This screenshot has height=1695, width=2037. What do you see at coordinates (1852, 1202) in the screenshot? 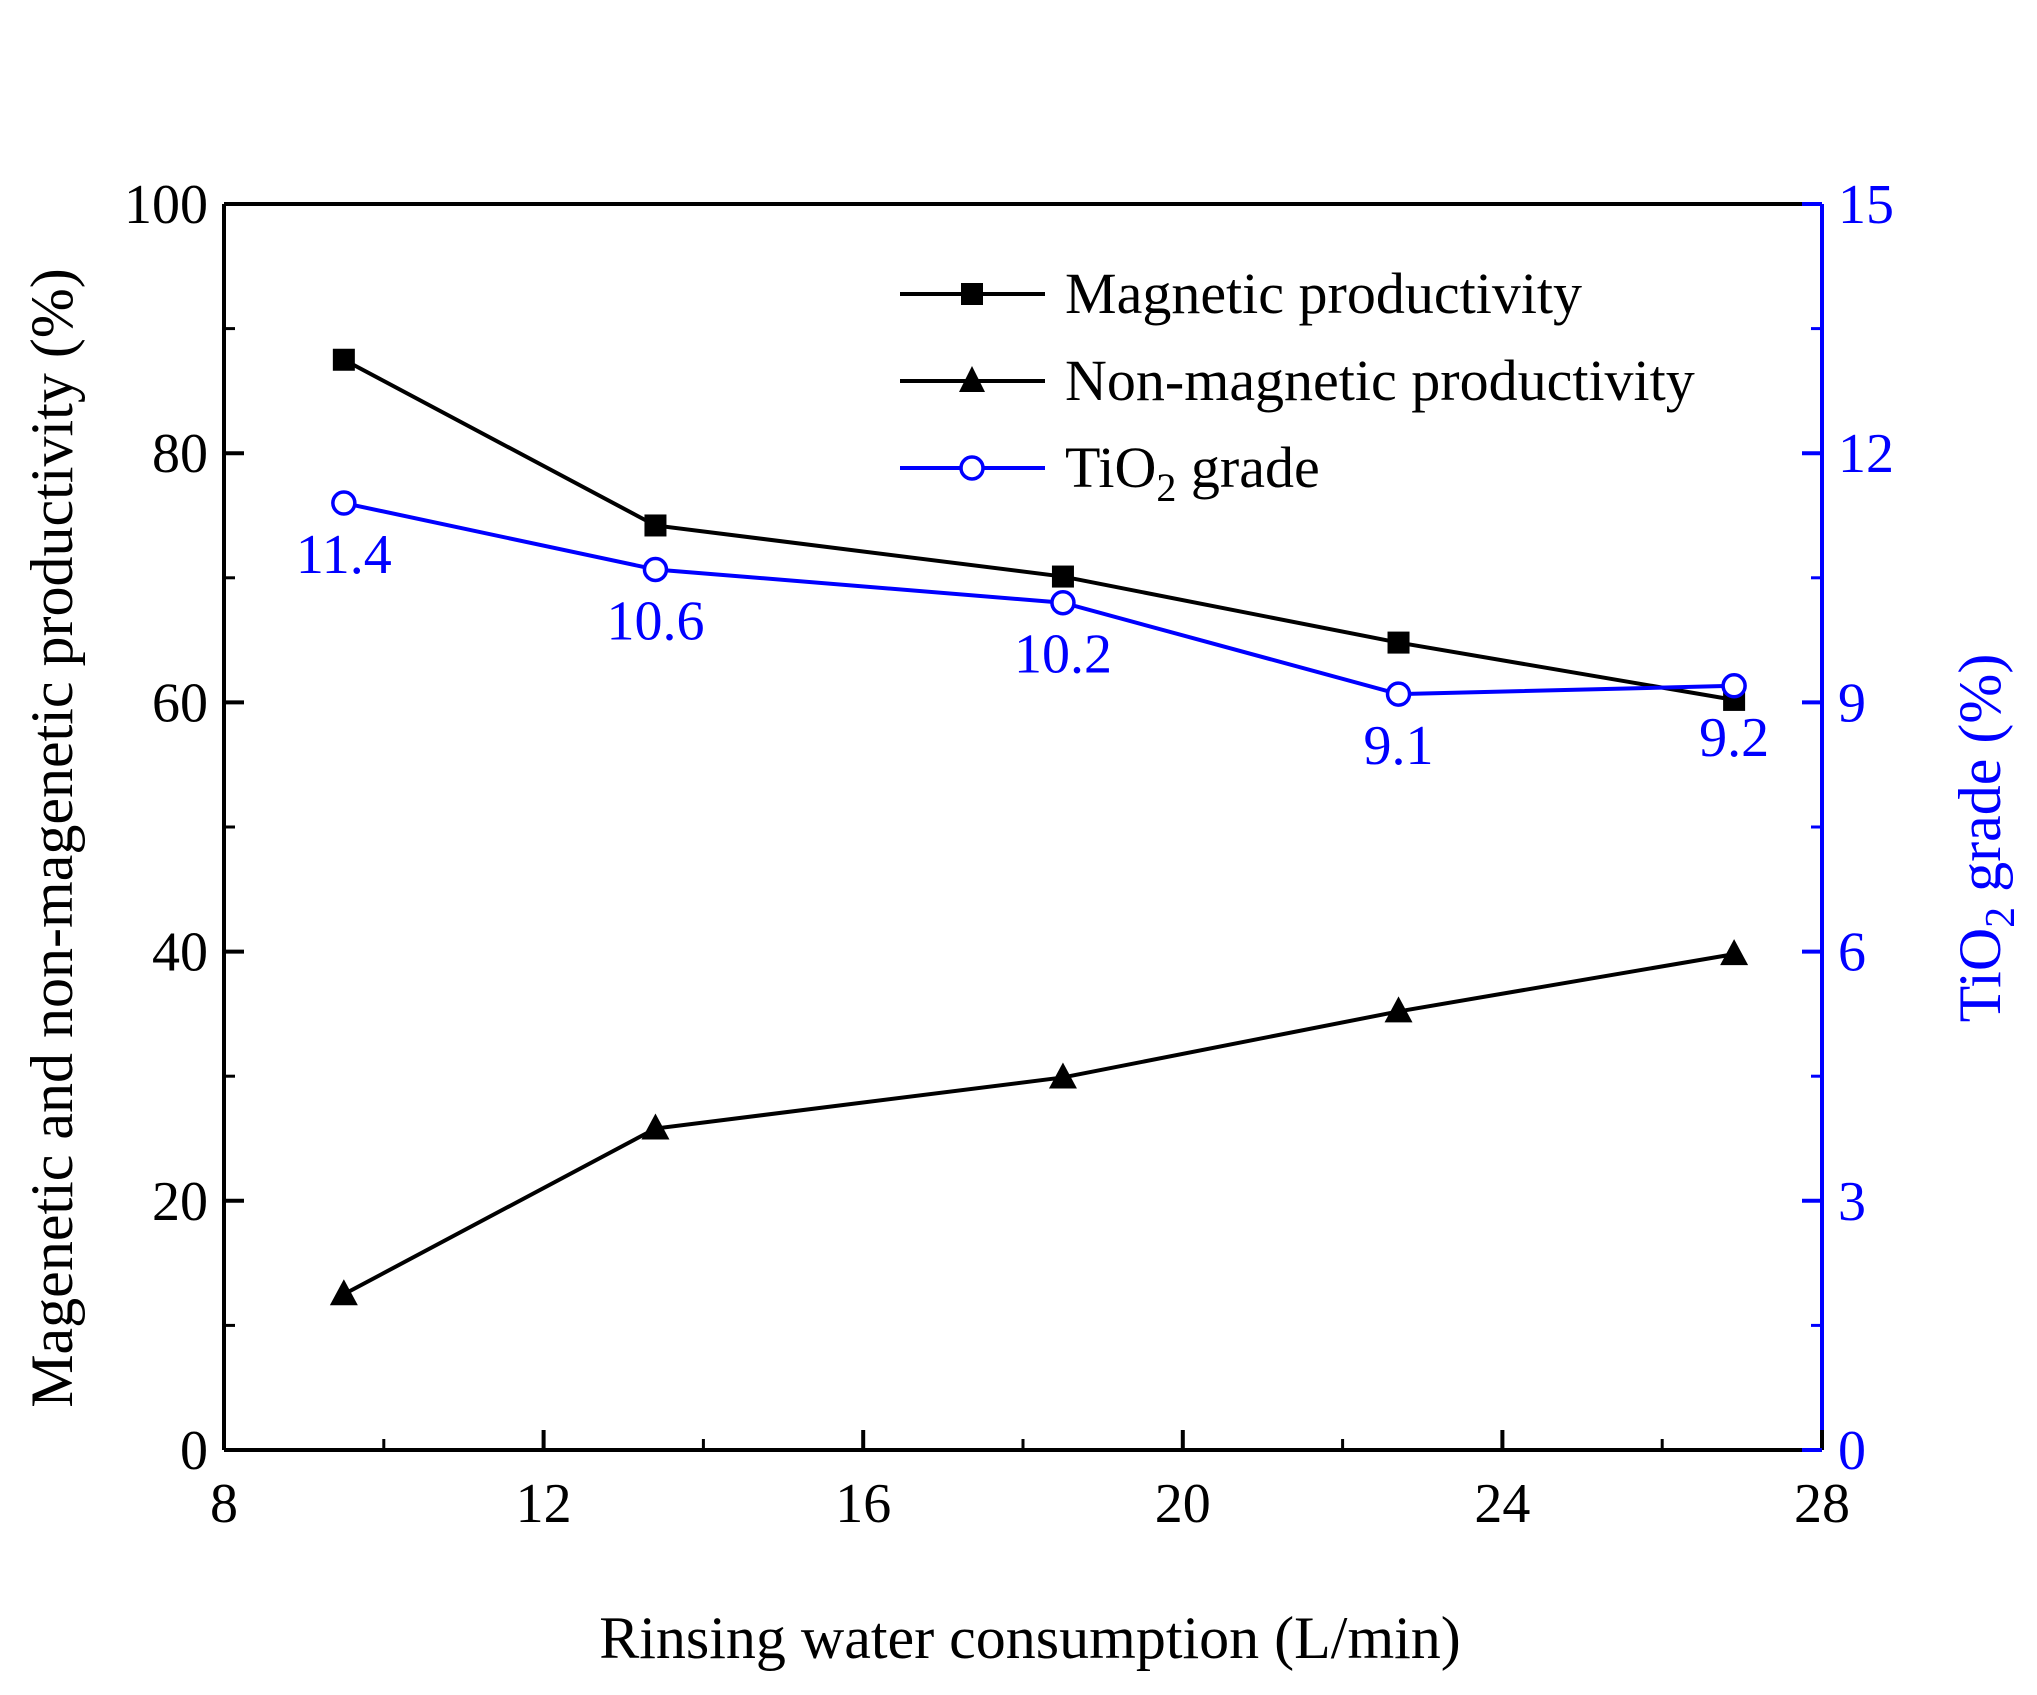
I see `y-right-tick-label: 3` at bounding box center [1852, 1202].